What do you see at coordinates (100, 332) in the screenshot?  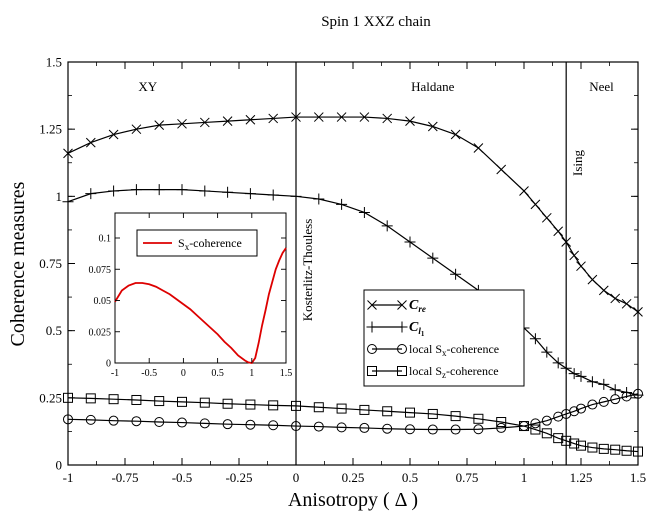 I see `inset-y-tick-label: 0.025` at bounding box center [100, 332].